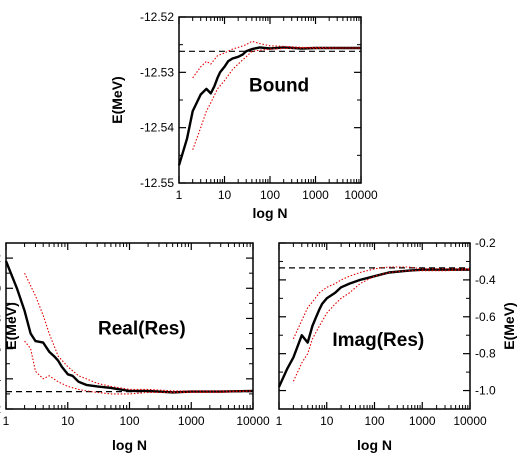 Image resolution: width=527 pixels, height=458 pixels. I want to click on panel-label: Bound, so click(279, 86).